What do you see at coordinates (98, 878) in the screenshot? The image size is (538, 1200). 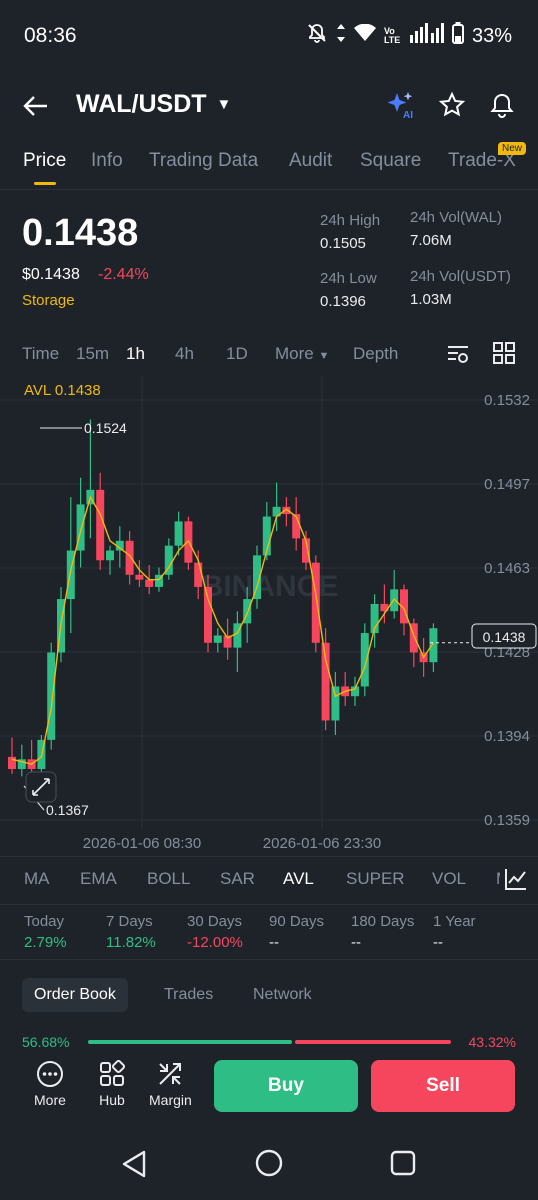 I see `indicator-ema: EMA` at bounding box center [98, 878].